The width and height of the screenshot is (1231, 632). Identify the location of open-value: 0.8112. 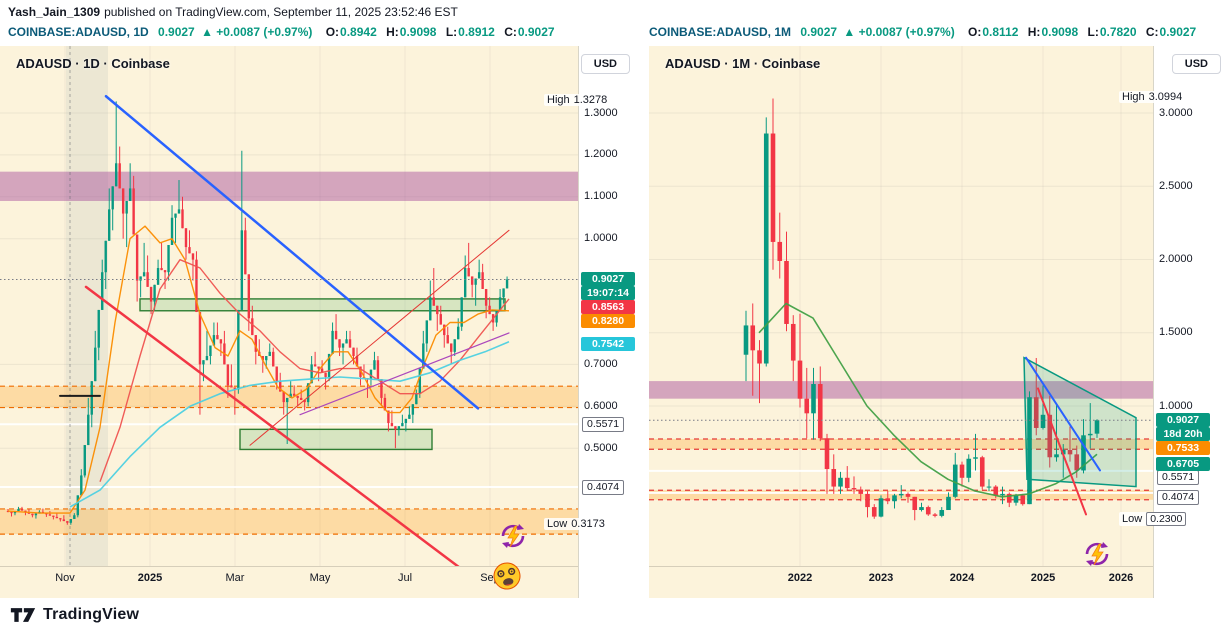
(1000, 32).